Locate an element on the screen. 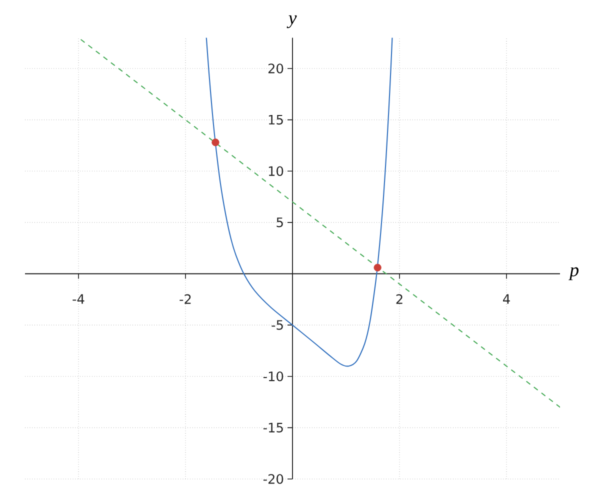  y-tick-label: -20 is located at coordinates (273, 479).